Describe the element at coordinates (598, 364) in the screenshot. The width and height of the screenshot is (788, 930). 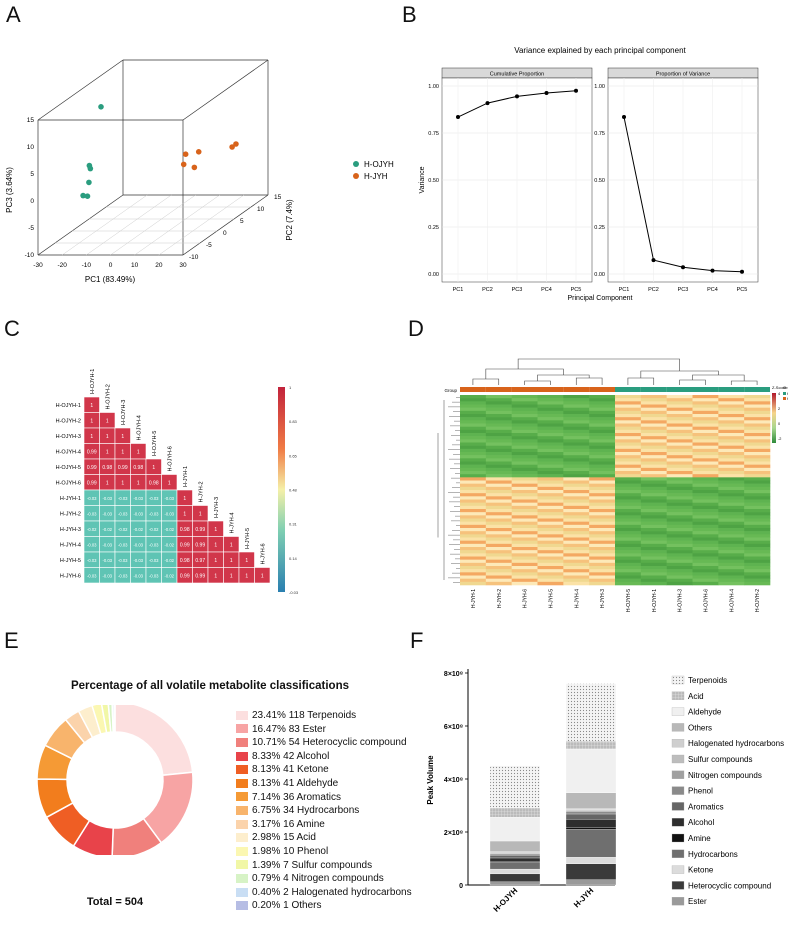
I see `dendrogram-branch` at that location.